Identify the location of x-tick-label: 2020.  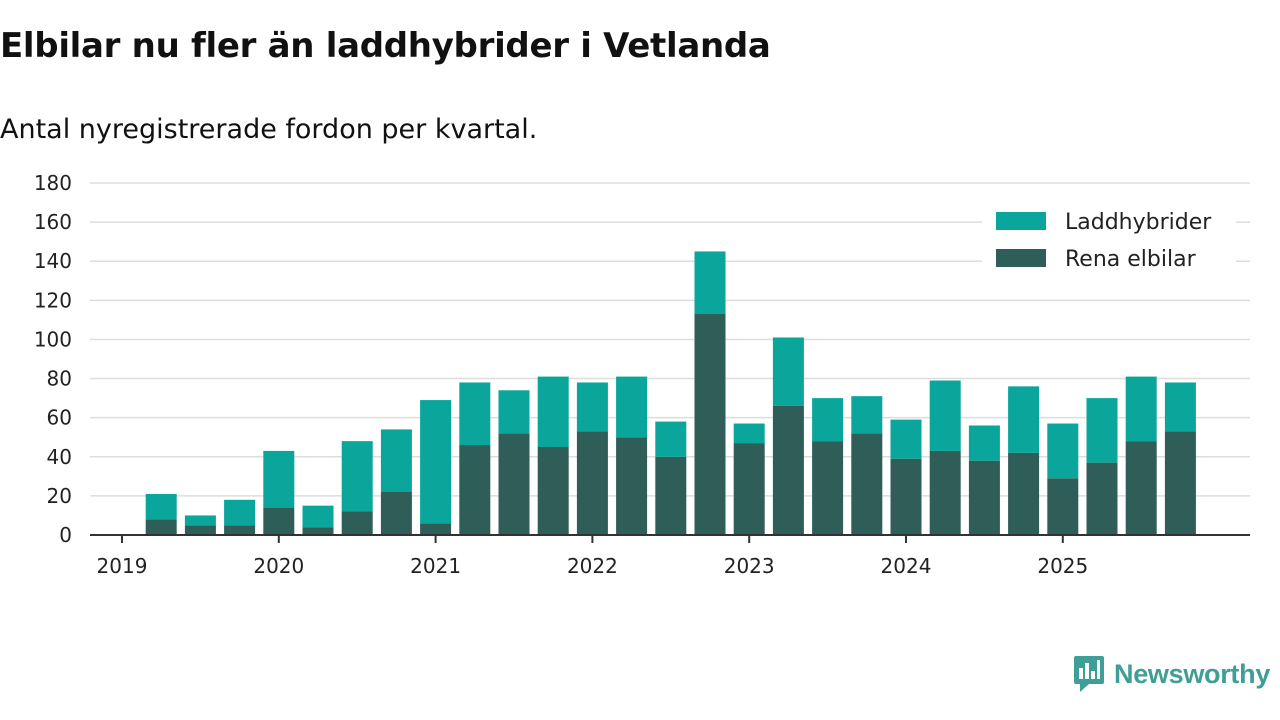
(278, 566).